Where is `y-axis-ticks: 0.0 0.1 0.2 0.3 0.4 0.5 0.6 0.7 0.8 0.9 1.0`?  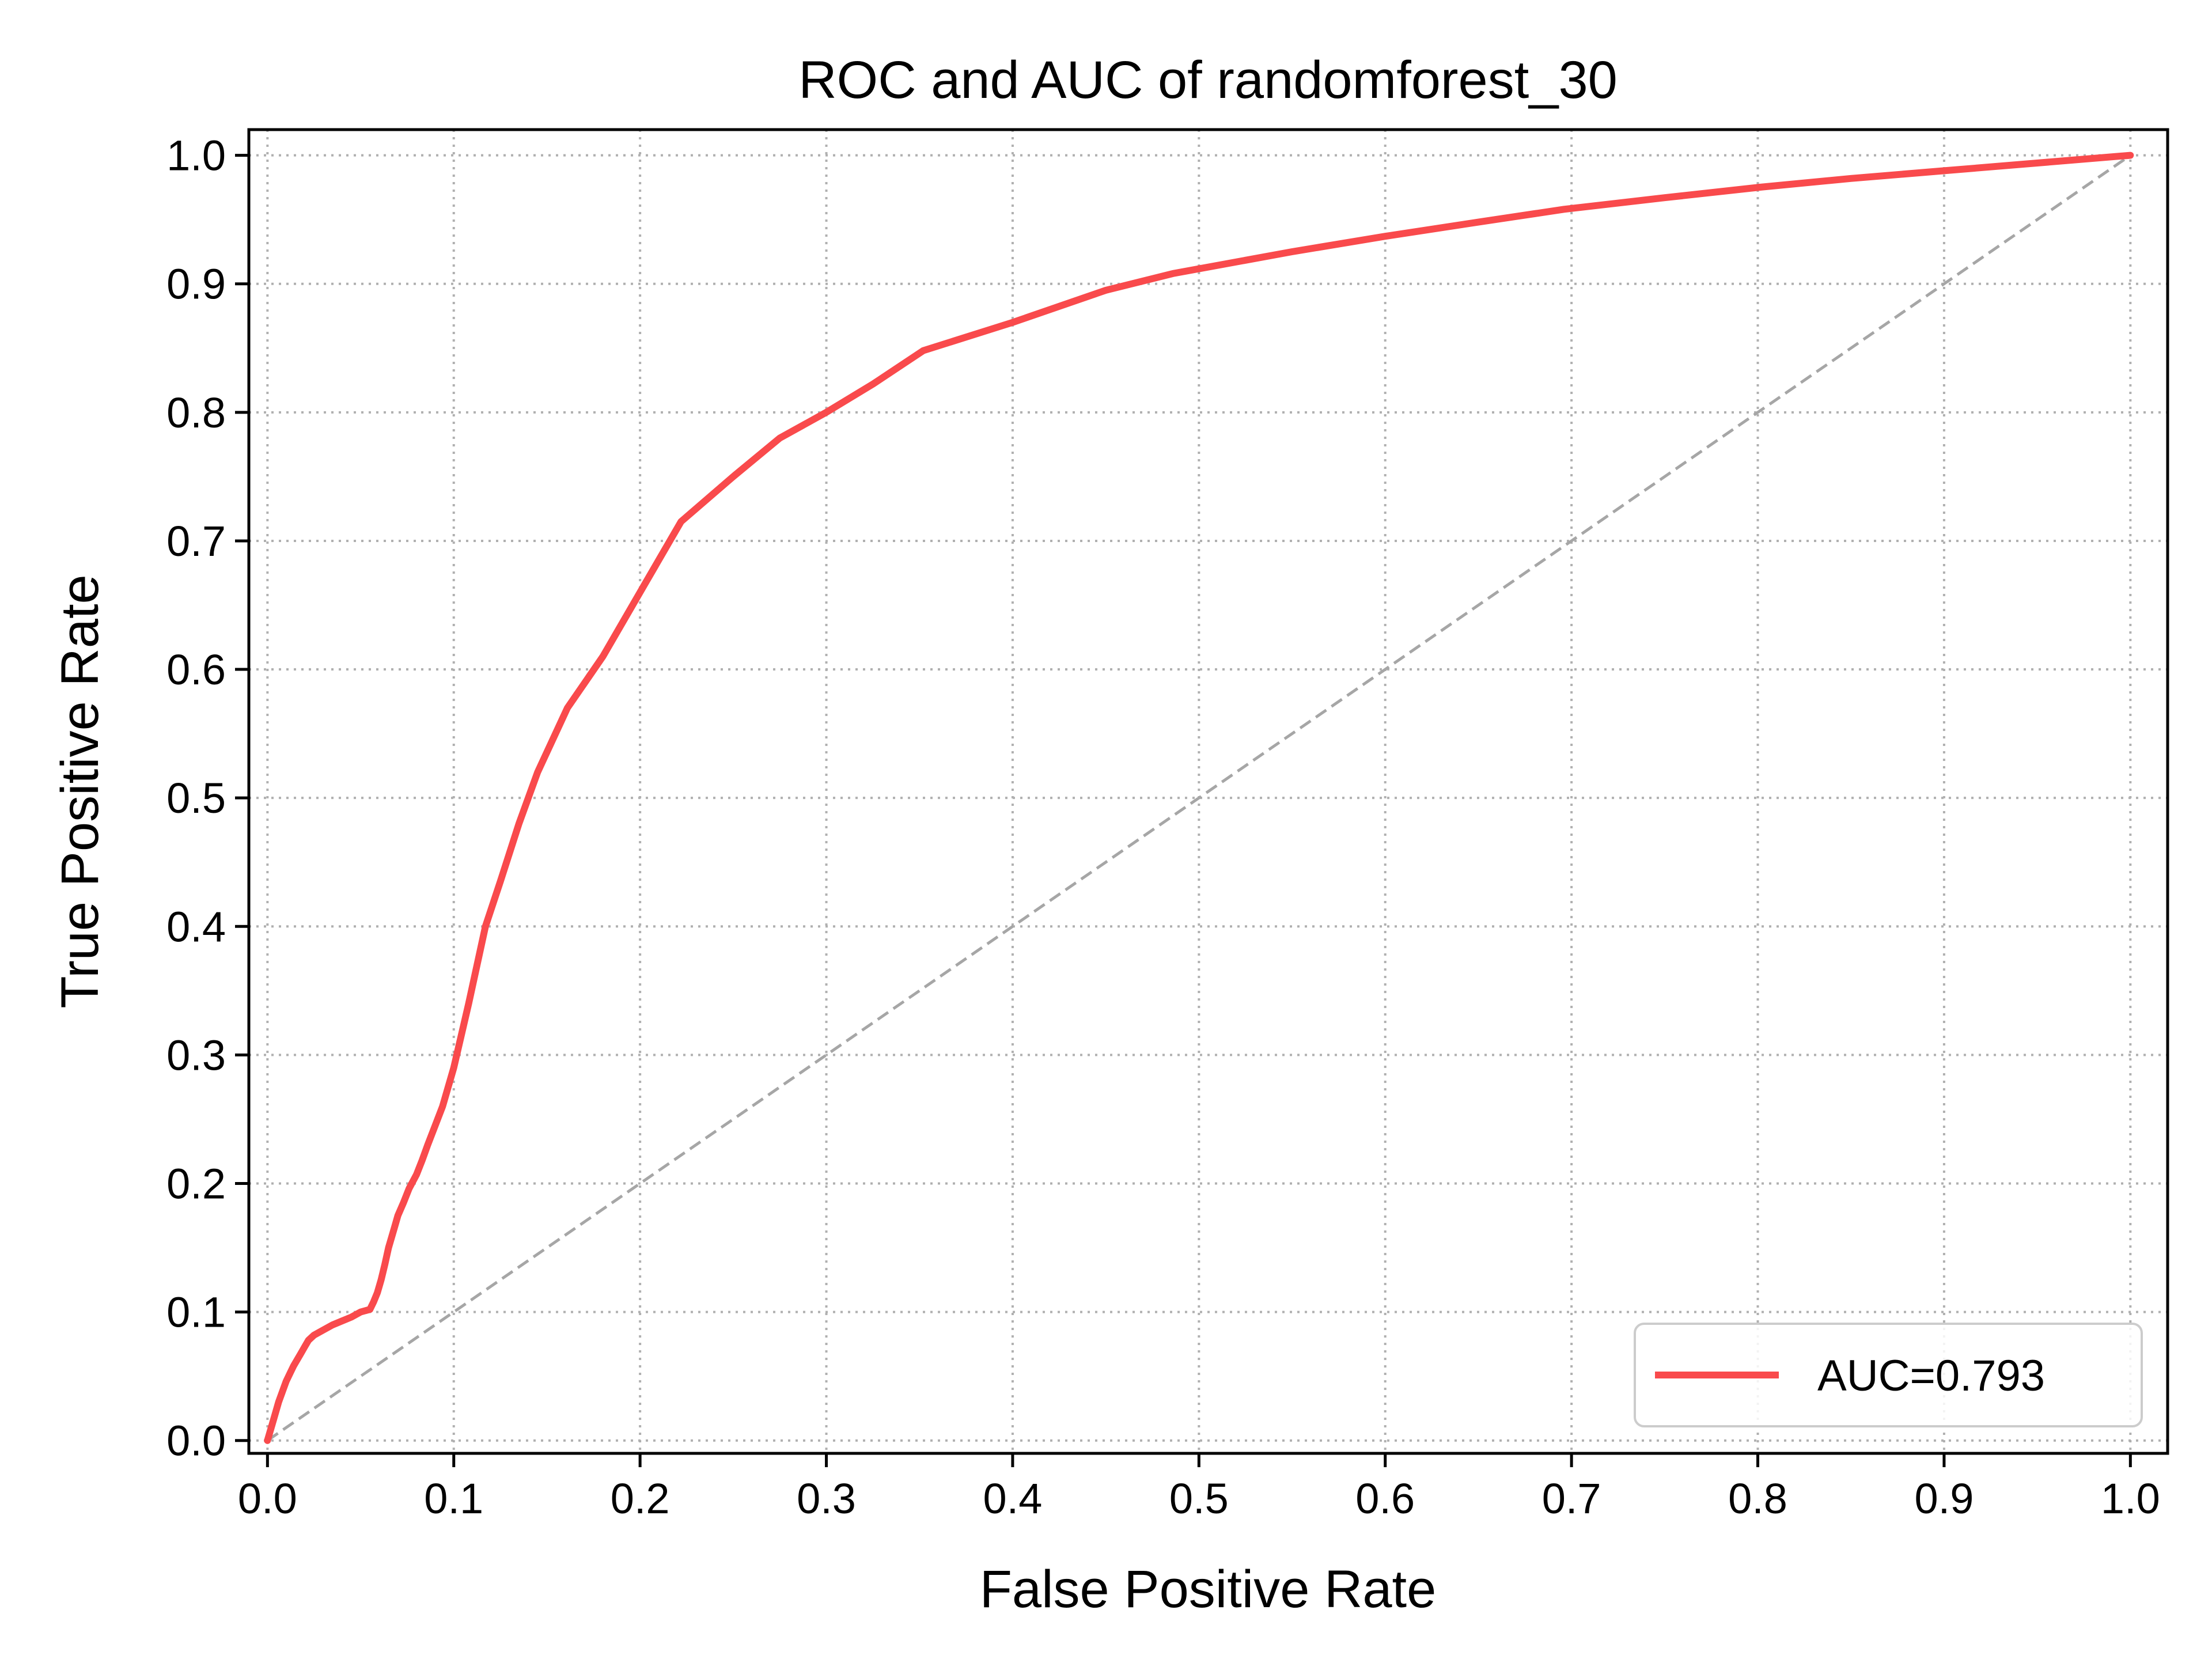 y-axis-ticks: 0.0 0.1 0.2 0.3 0.4 0.5 0.6 0.7 0.8 0.9 1.0 is located at coordinates (207, 798).